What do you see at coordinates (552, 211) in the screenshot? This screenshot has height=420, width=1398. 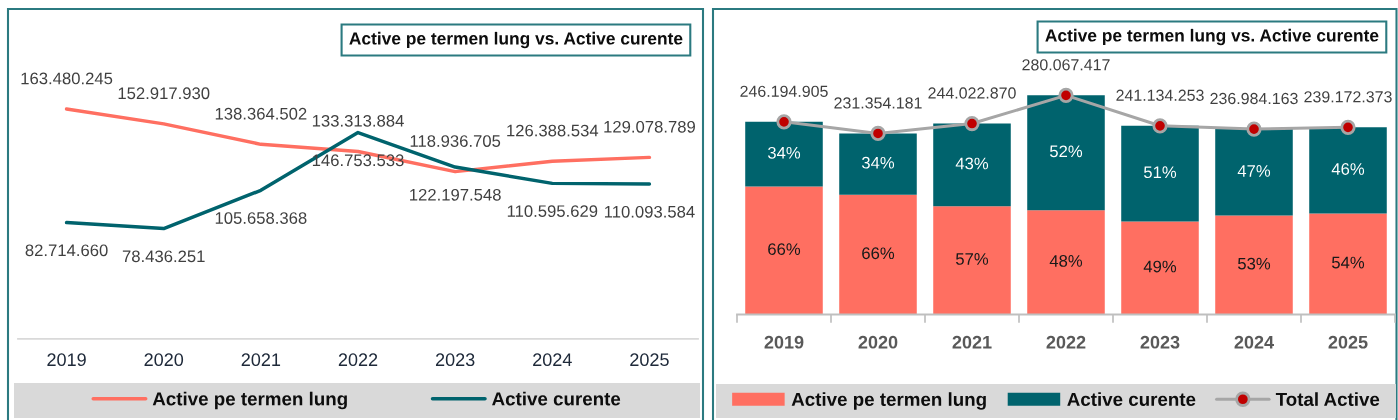 I see `data-label: 110.595.629` at bounding box center [552, 211].